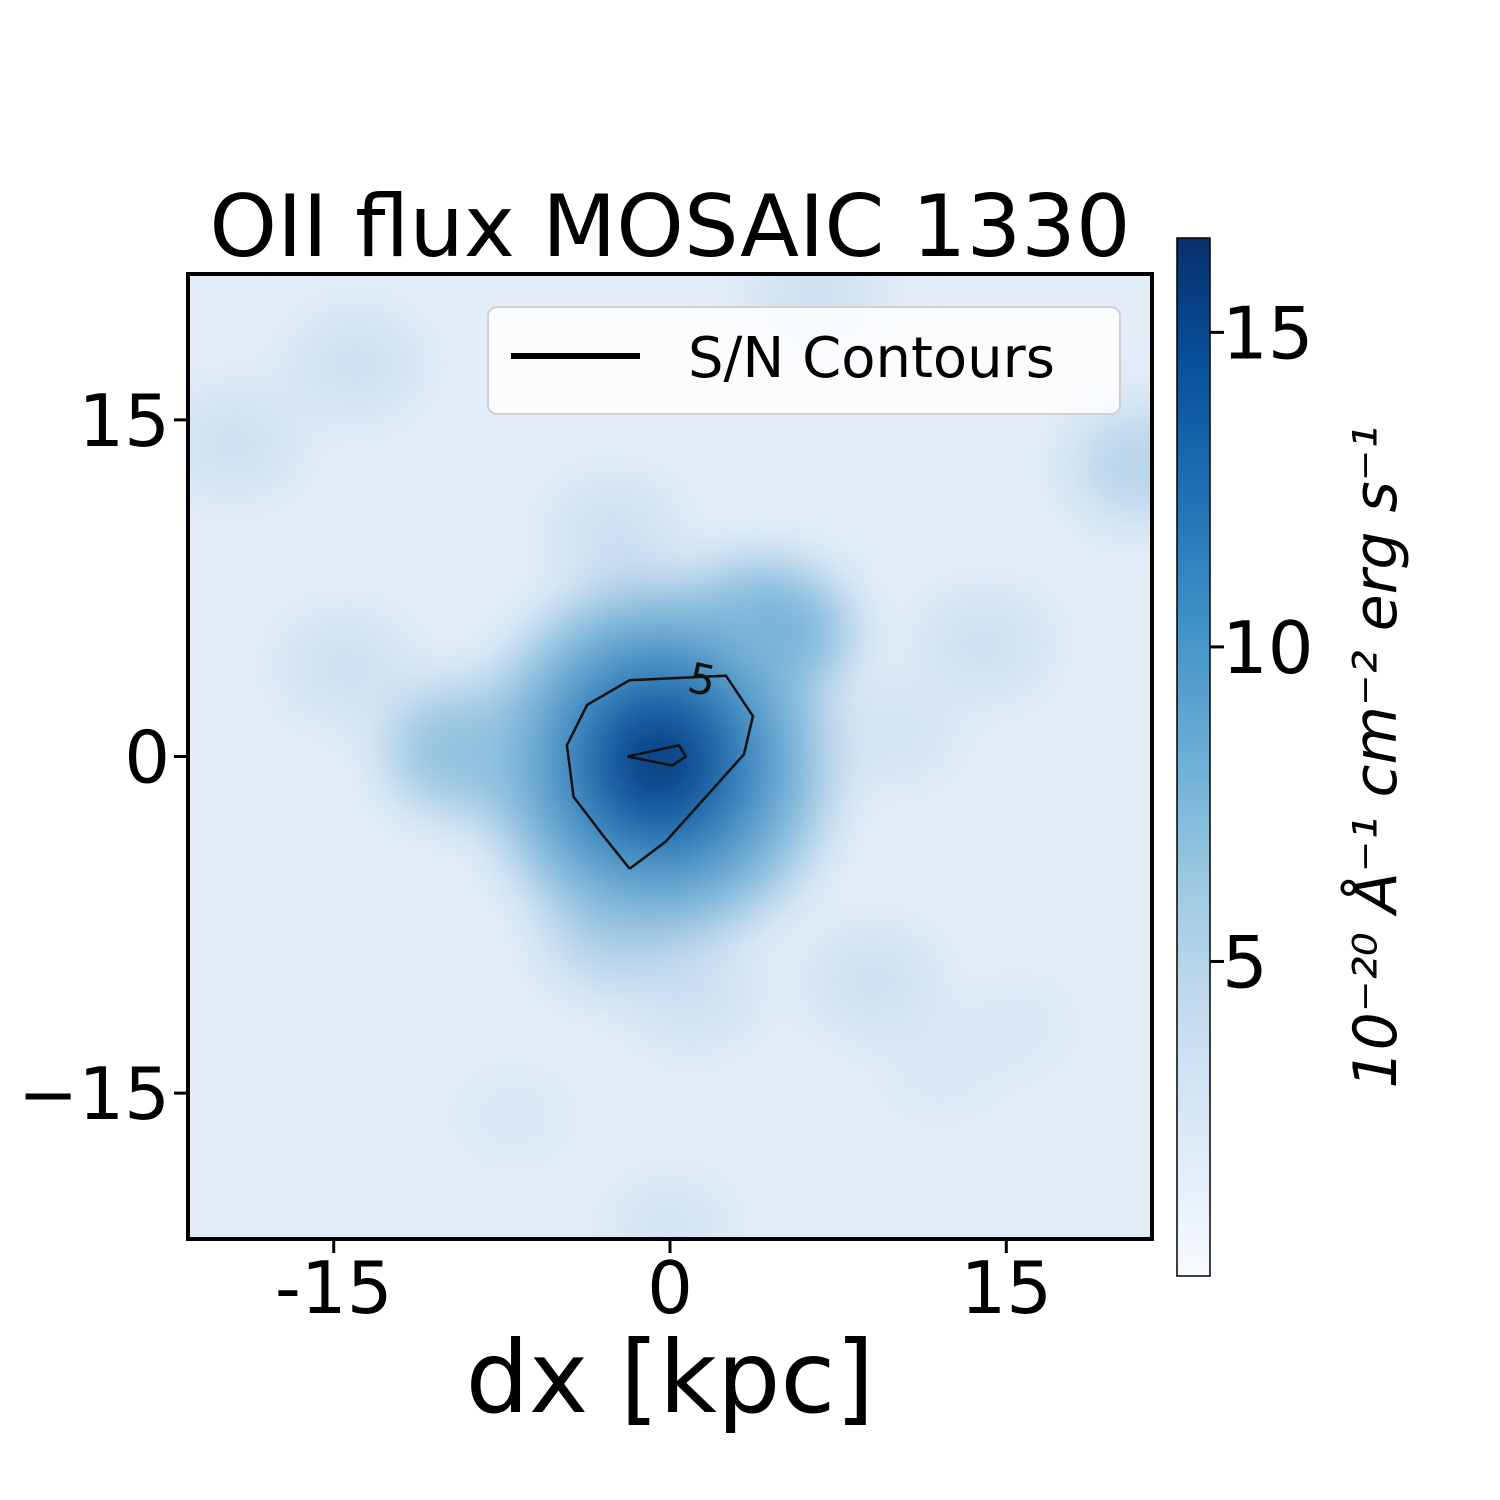  What do you see at coordinates (1268, 333) in the screenshot?
I see `colorbar-tick-label: 15` at bounding box center [1268, 333].